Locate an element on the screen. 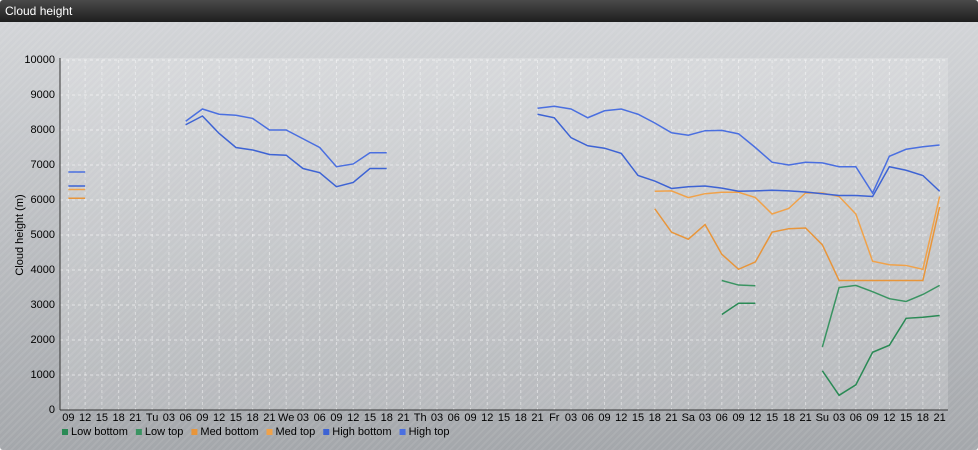 This screenshot has width=978, height=450. legend-label: High top is located at coordinates (429, 432).